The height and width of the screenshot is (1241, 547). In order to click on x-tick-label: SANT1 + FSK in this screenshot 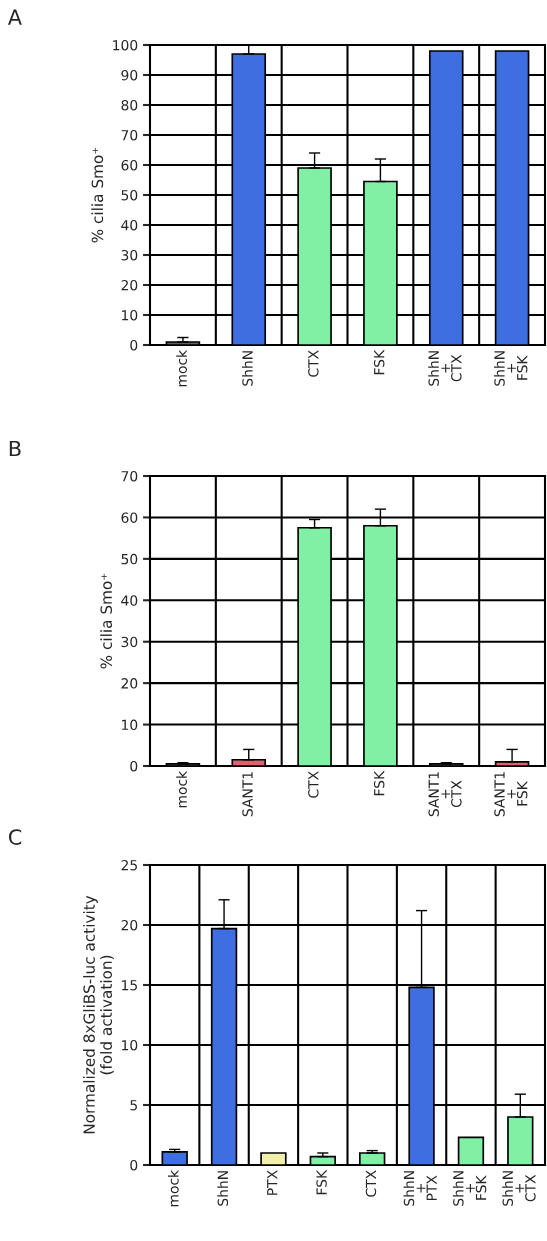, I will do `click(511, 794)`.